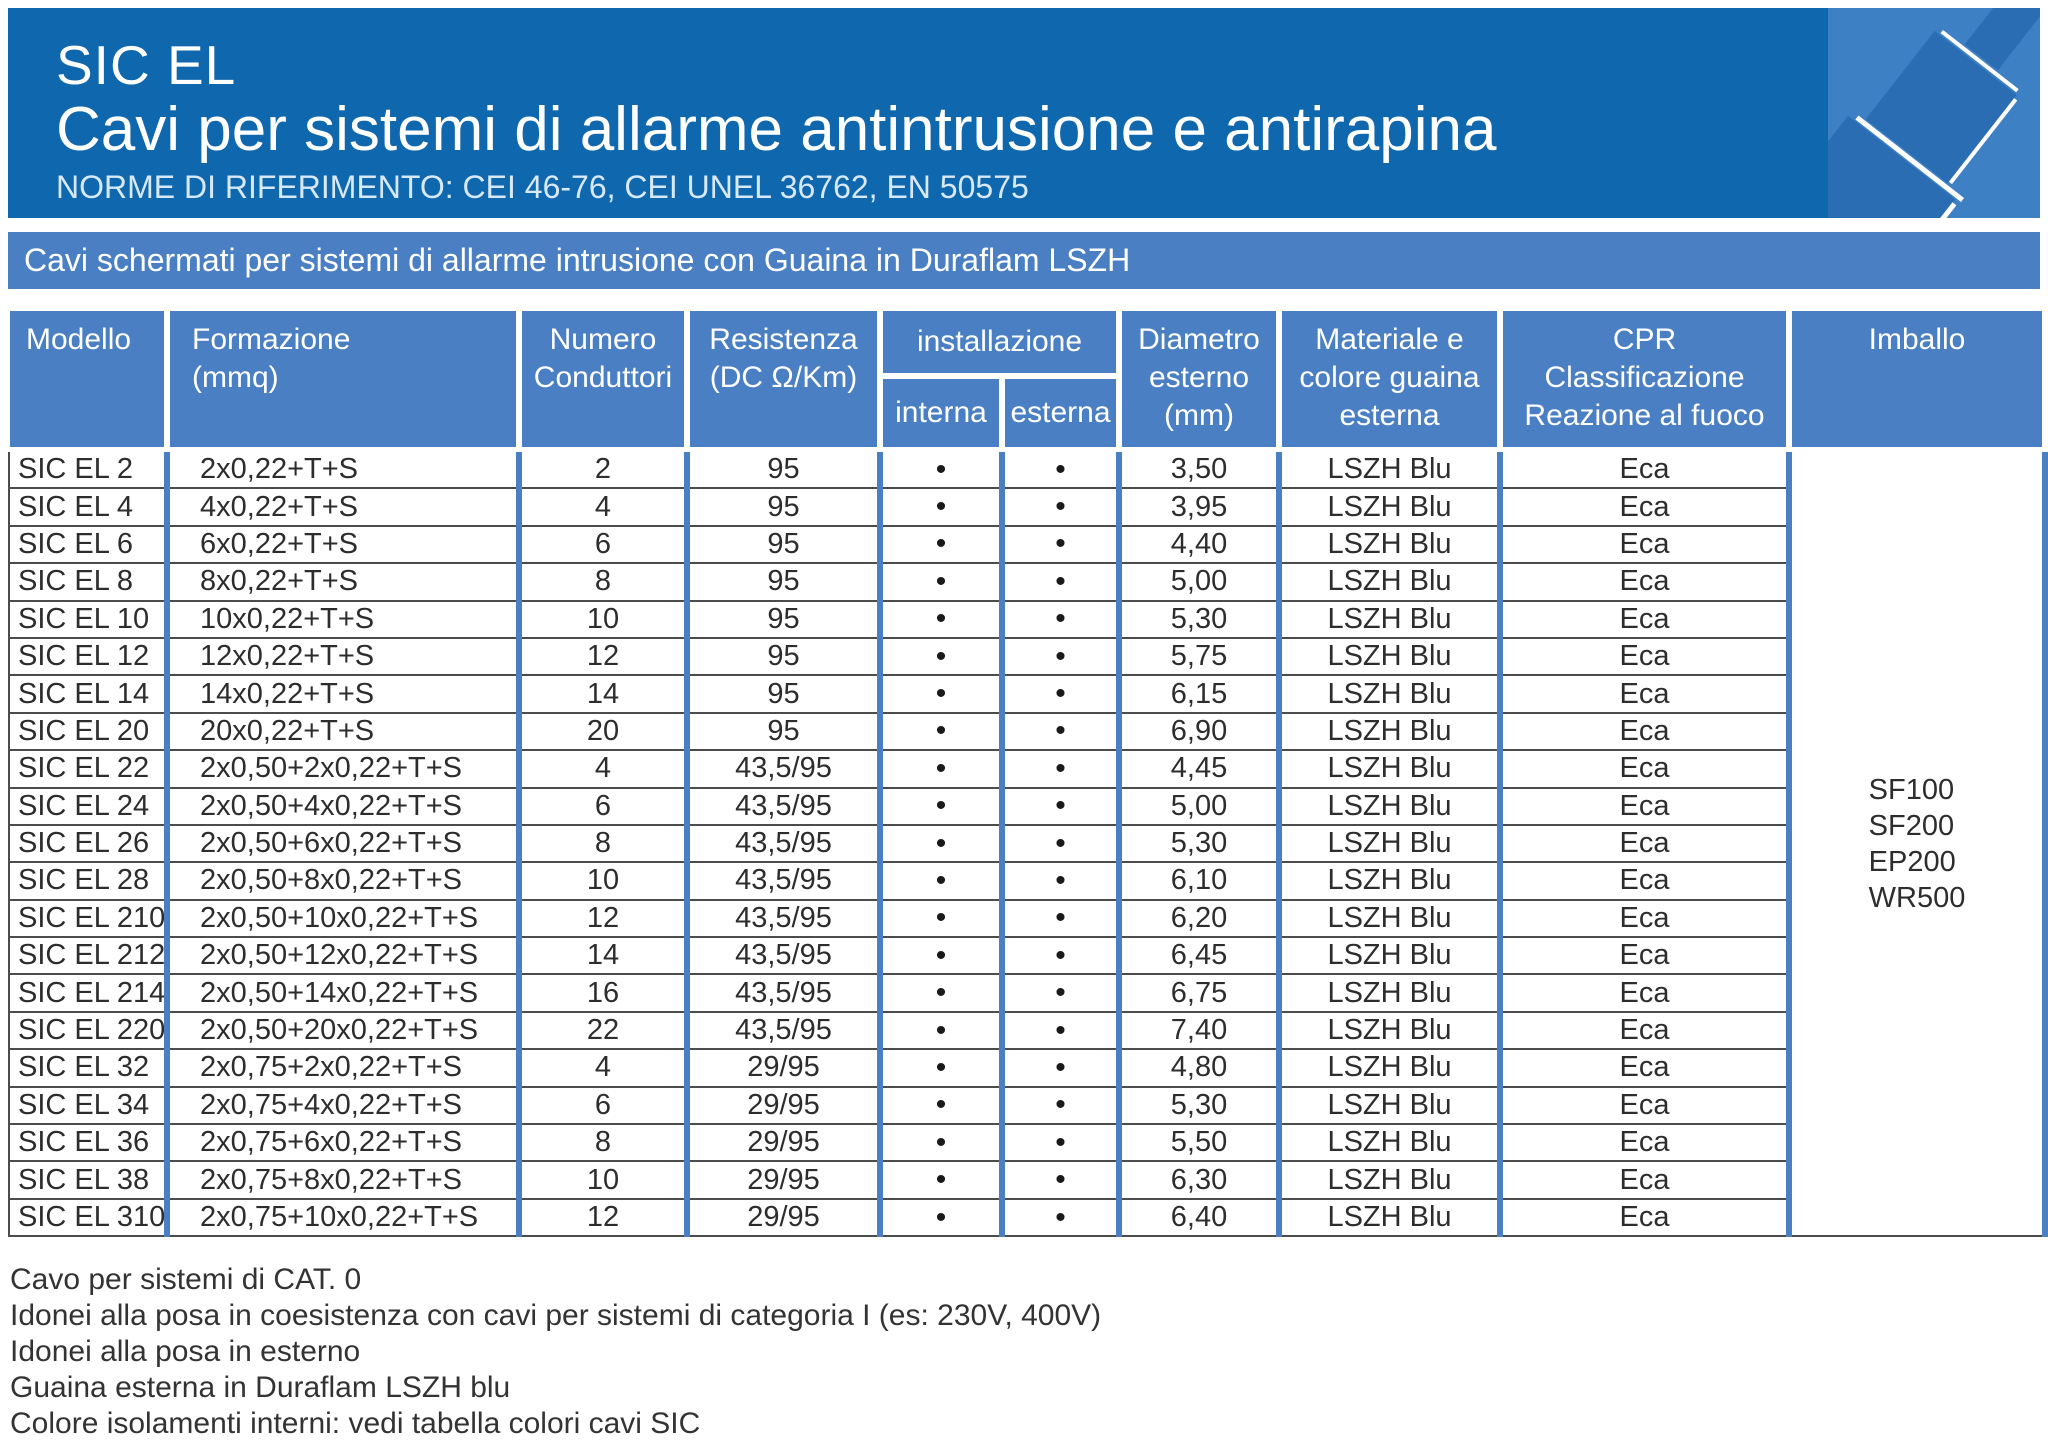 This screenshot has height=1442, width=2048. What do you see at coordinates (343, 620) in the screenshot?
I see `cell-formazione: 10x0,22+T+S` at bounding box center [343, 620].